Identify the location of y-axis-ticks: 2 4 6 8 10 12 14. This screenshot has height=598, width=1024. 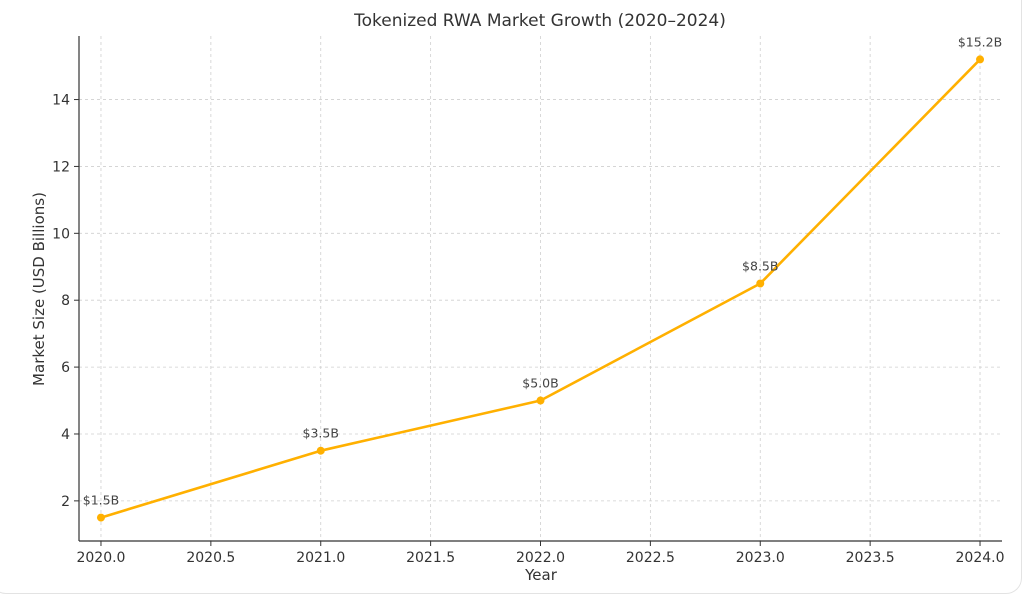
(65, 301).